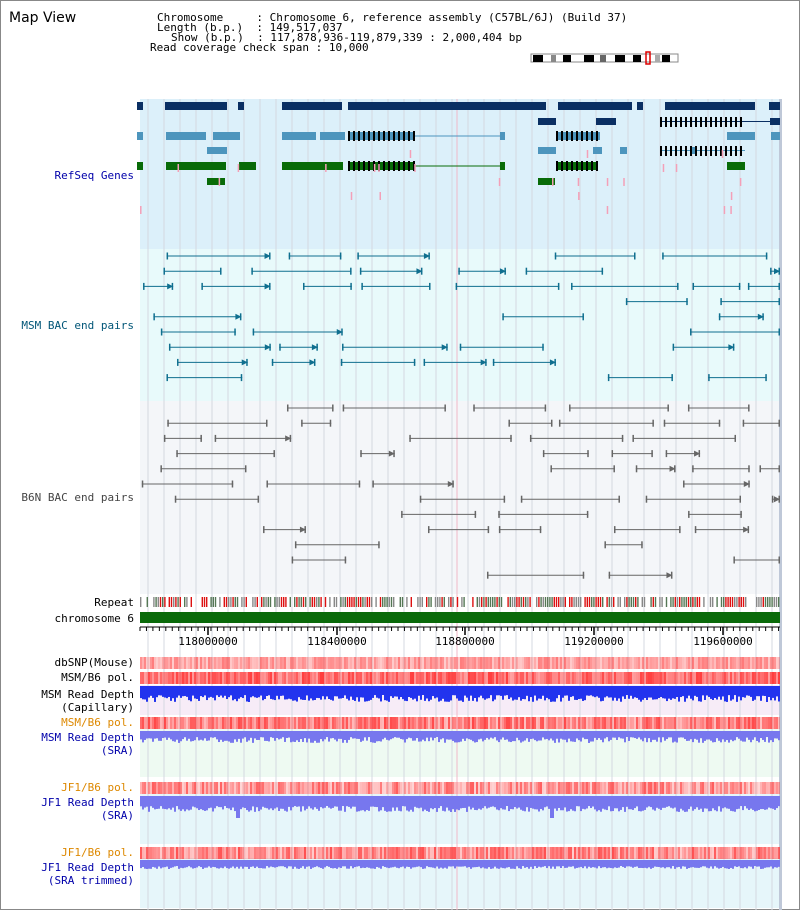 The height and width of the screenshot is (910, 800). I want to click on track-label-msm-b6-pol-sra: MSM/B6 pol., so click(97, 722).